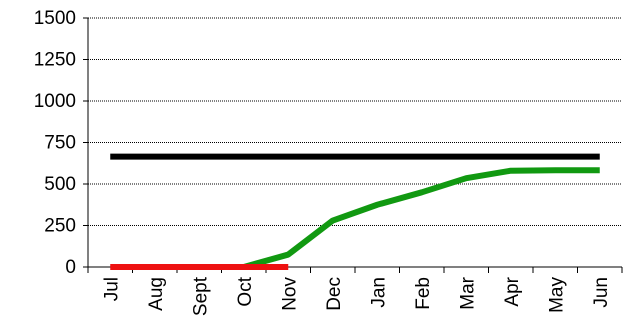 The image size is (633, 335). Describe the element at coordinates (601, 292) in the screenshot. I see `x-tick-label: Jun` at that location.